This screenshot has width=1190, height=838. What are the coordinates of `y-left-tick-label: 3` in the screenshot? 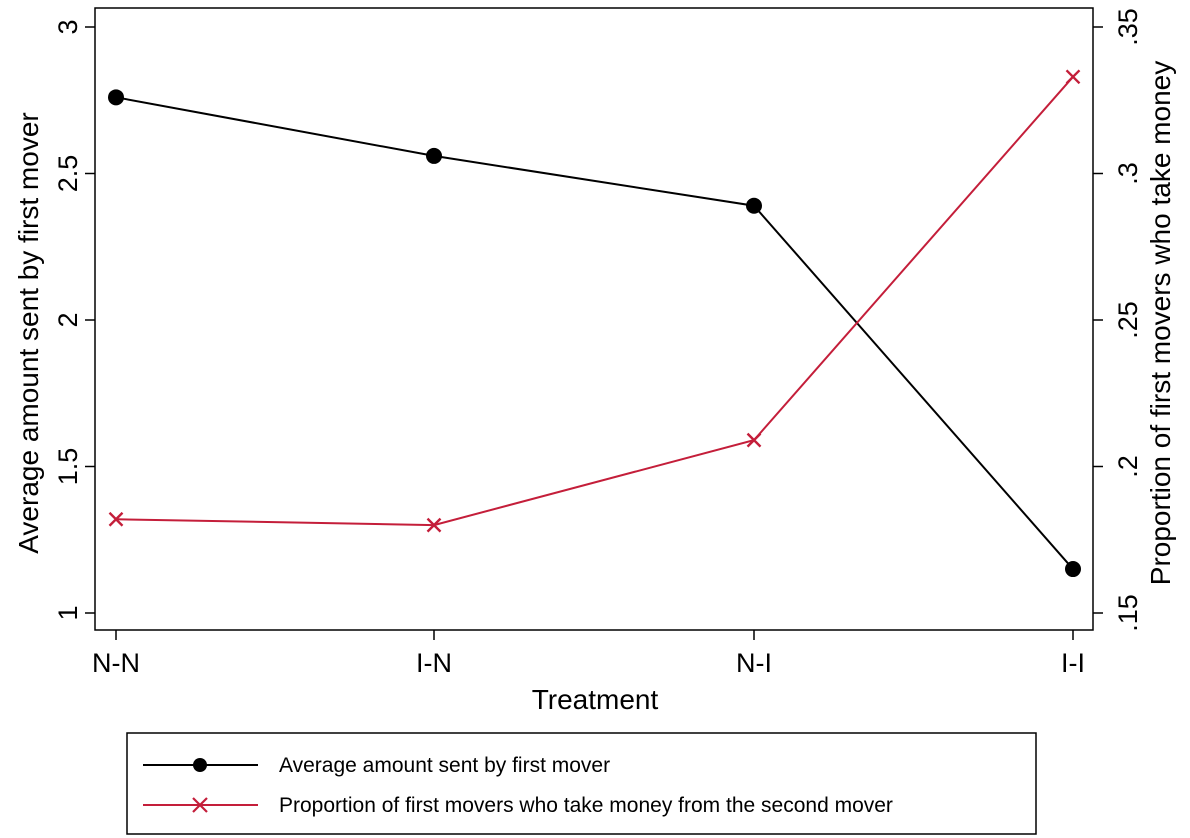 It's located at (68, 26).